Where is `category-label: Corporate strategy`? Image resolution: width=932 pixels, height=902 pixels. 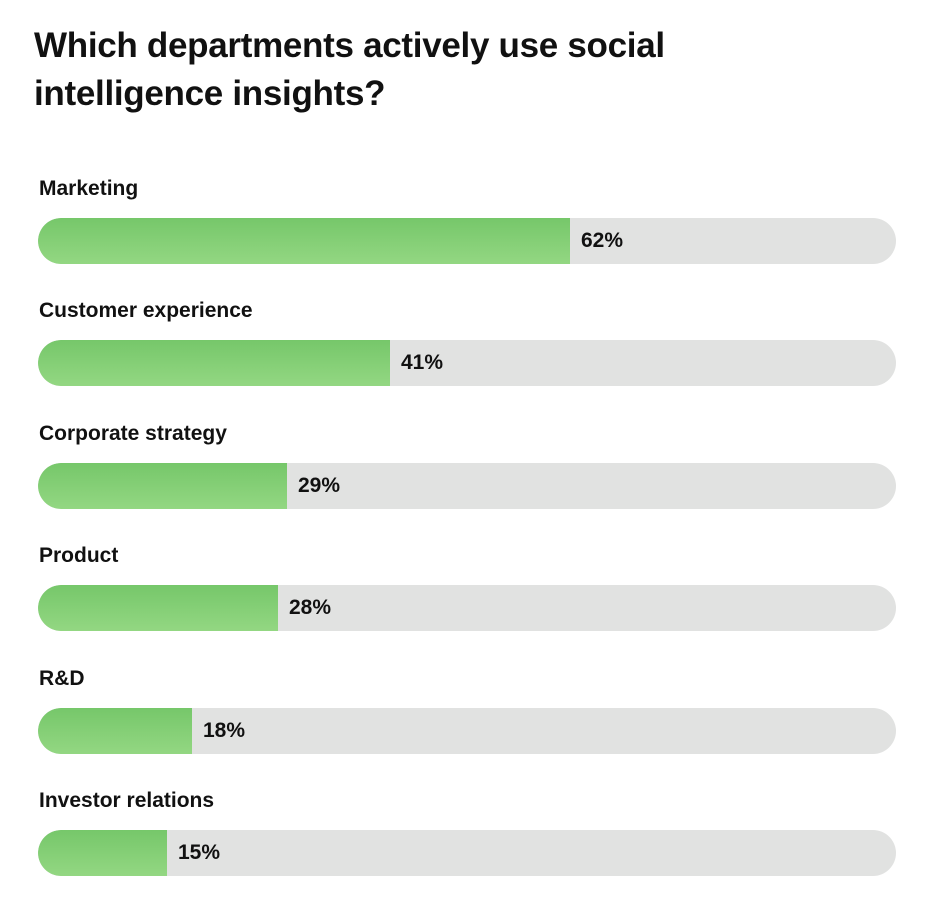
category-label: Corporate strategy is located at coordinates (133, 433).